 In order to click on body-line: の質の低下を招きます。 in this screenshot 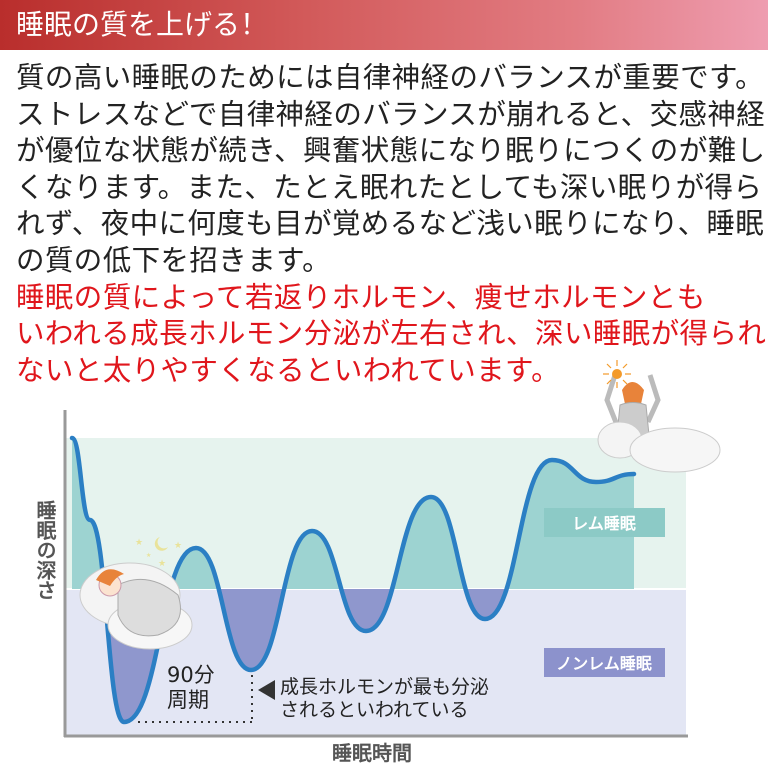, I will do `click(174, 260)`.